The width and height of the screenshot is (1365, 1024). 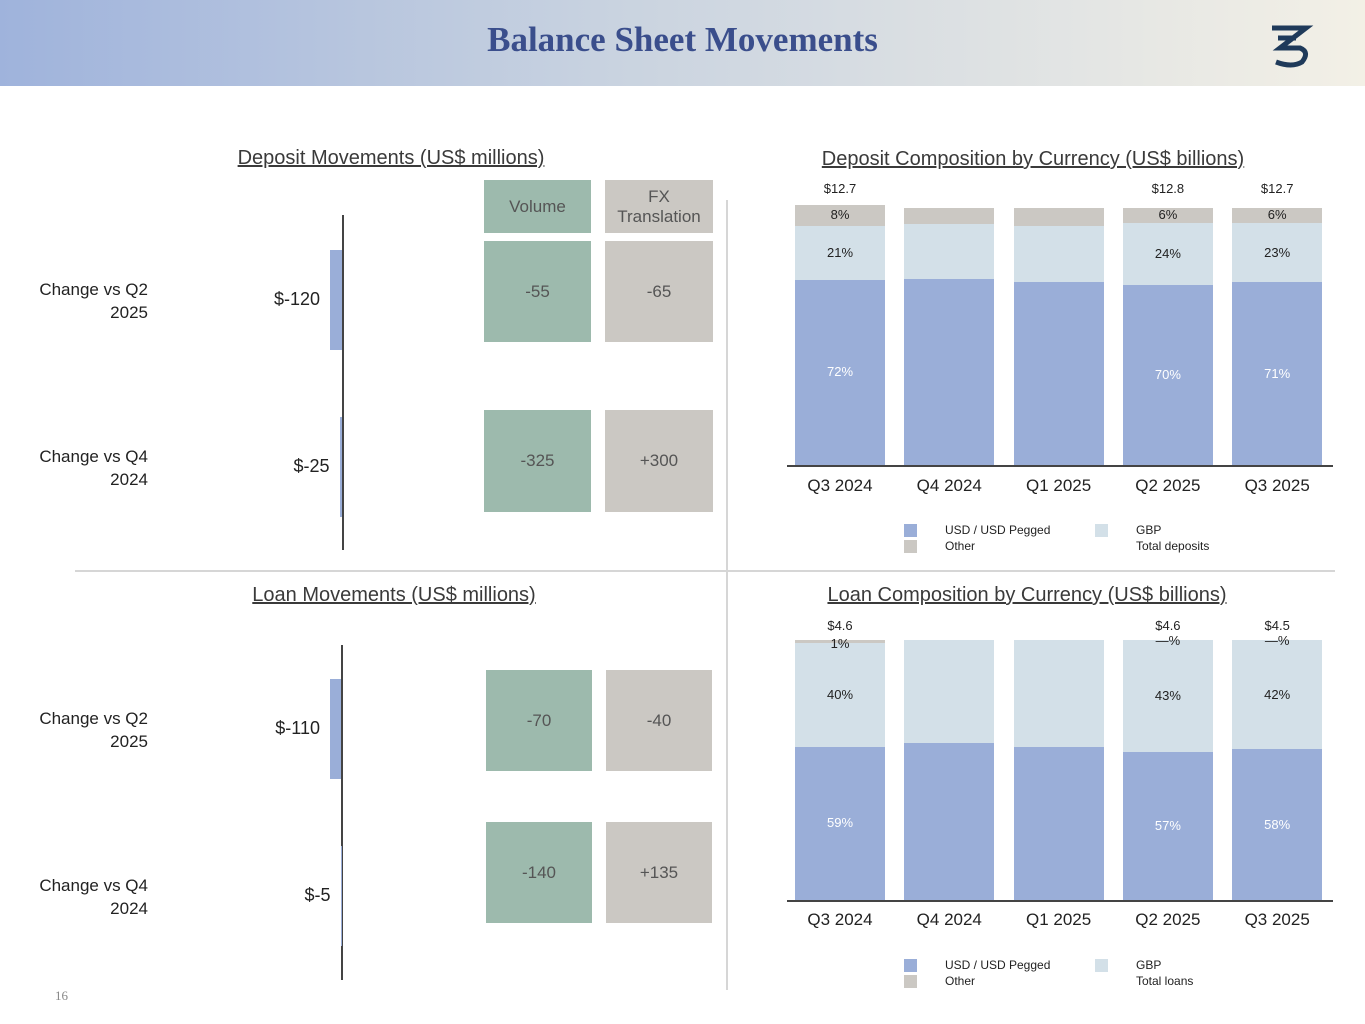 What do you see at coordinates (391, 158) in the screenshot?
I see `chart-title: Deposit Movements (US$ millions)` at bounding box center [391, 158].